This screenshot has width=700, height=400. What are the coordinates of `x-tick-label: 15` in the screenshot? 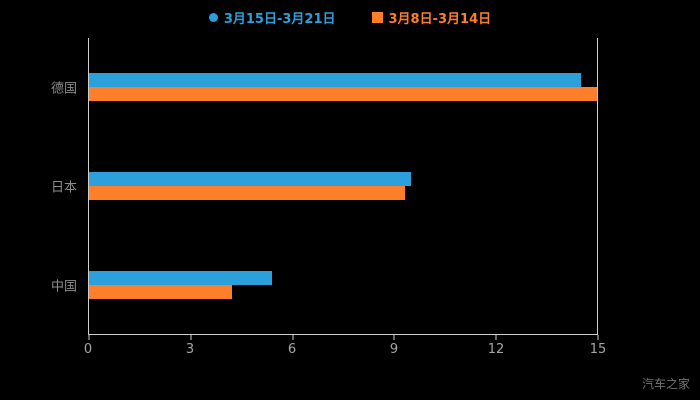 It's located at (598, 349).